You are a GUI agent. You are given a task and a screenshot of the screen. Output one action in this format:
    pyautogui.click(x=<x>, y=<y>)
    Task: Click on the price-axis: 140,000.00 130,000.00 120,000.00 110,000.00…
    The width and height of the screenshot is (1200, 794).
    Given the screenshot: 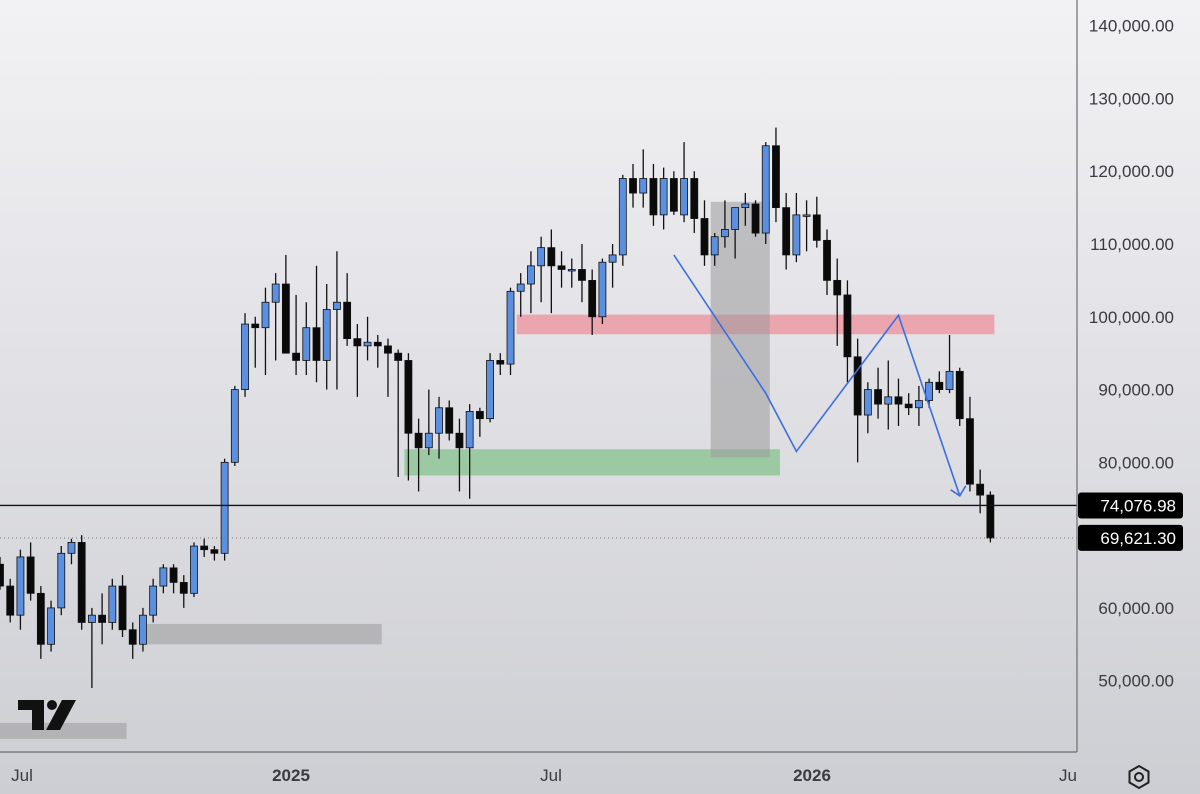 What is the action you would take?
    pyautogui.click(x=1131, y=354)
    